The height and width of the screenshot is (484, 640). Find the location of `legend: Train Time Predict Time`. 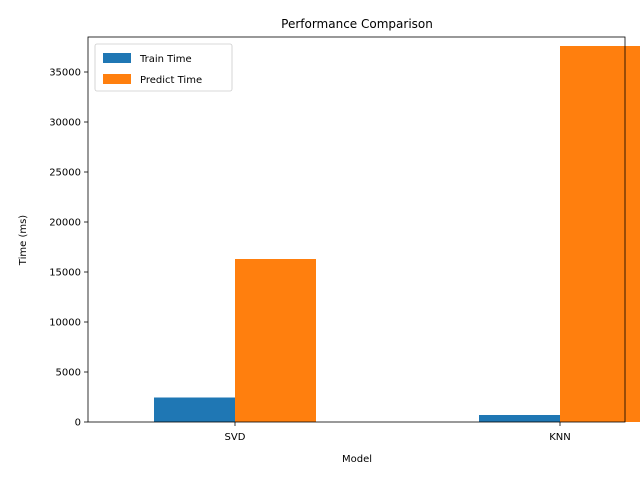

legend: Train Time Predict Time is located at coordinates (163, 67).